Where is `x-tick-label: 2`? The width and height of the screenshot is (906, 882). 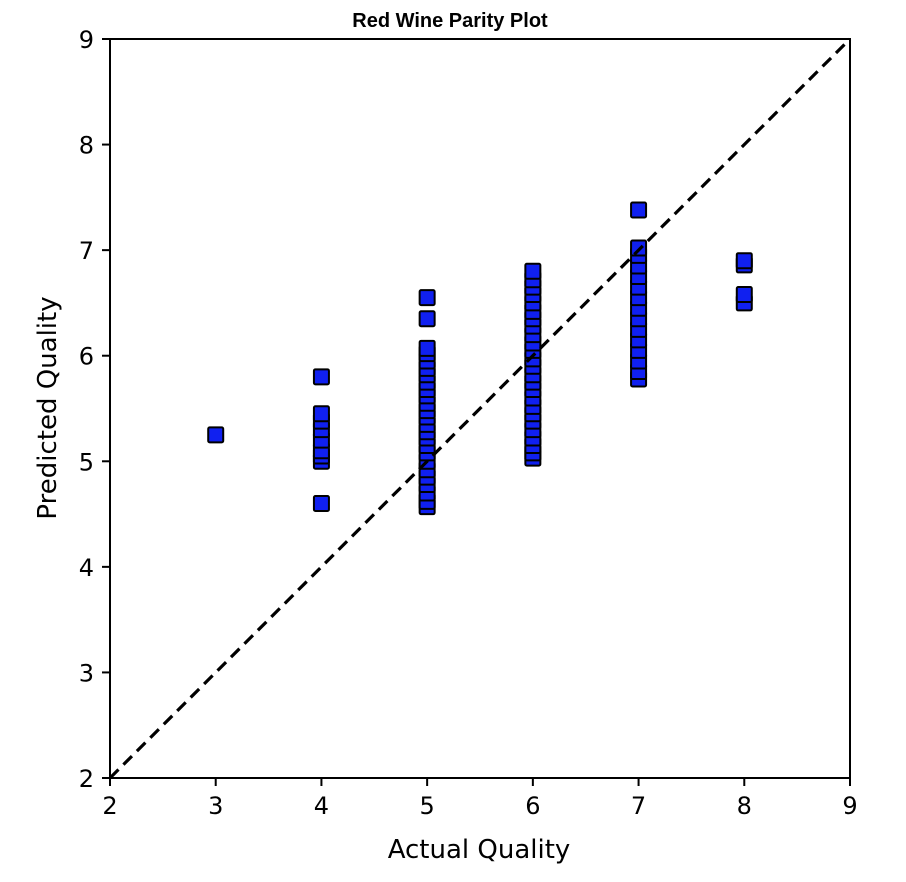
x-tick-label: 2 is located at coordinates (109, 806).